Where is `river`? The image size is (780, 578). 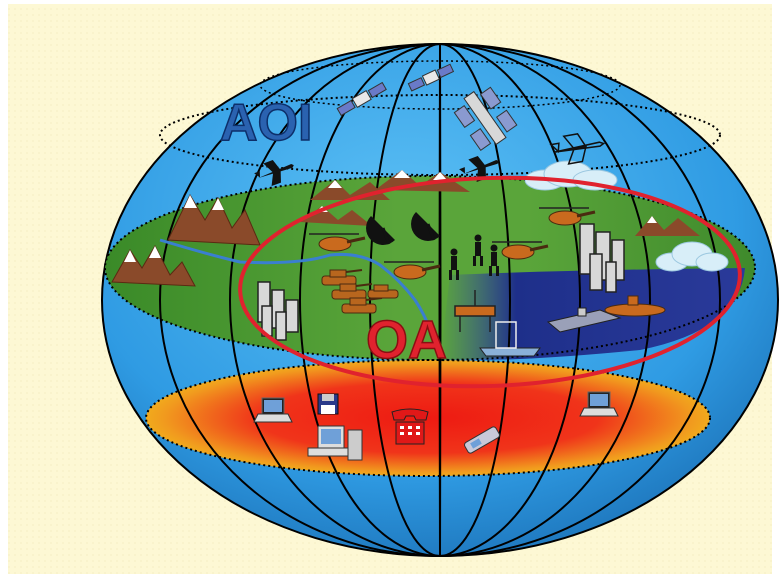 river is located at coordinates (295, 284).